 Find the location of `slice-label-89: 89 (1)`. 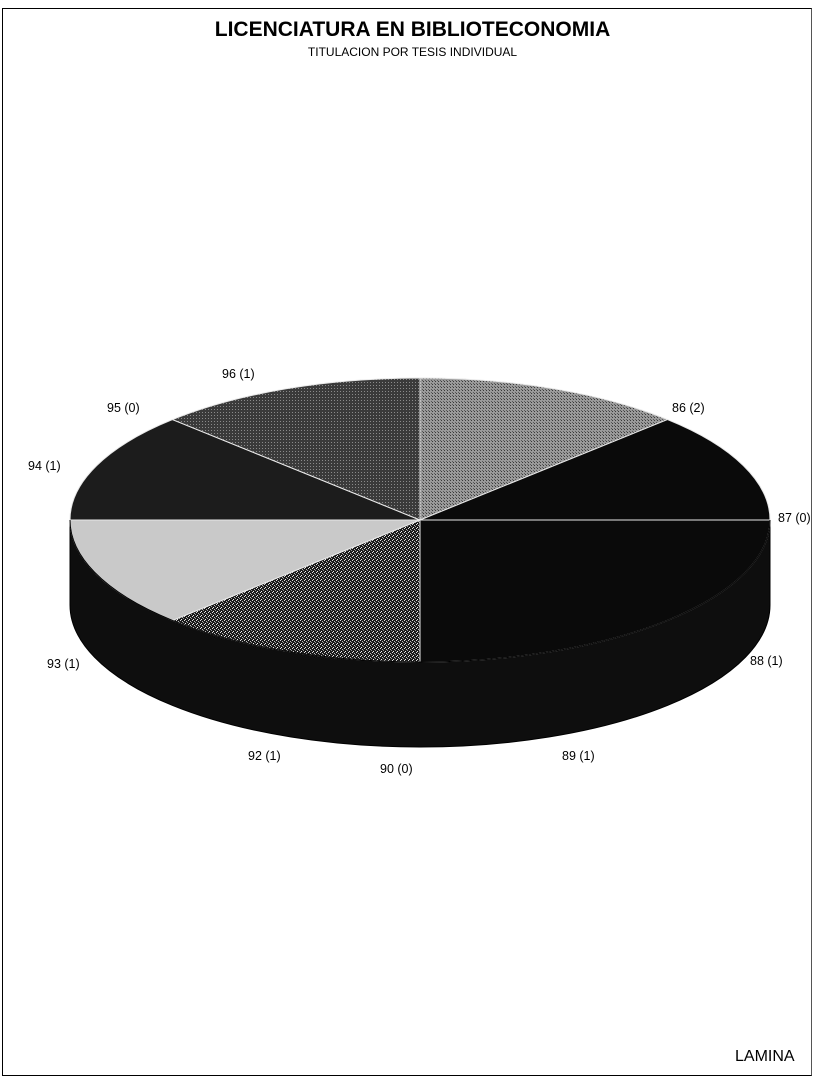

slice-label-89: 89 (1) is located at coordinates (578, 756).